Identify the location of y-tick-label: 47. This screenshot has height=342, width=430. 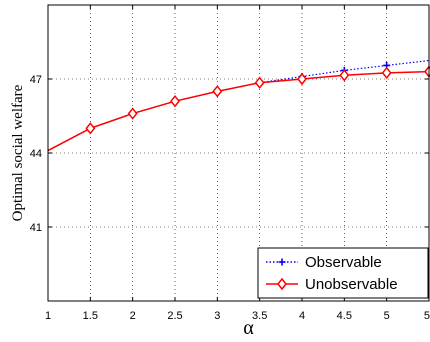
(36, 80).